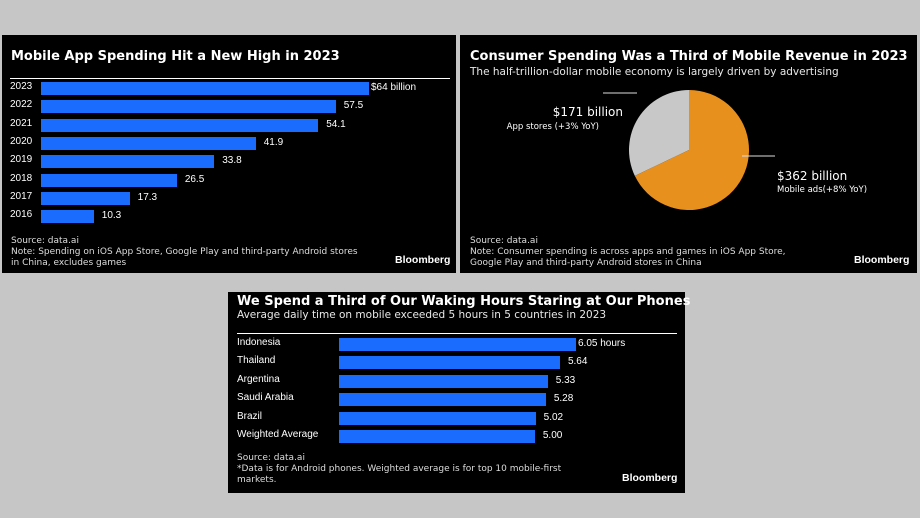 The width and height of the screenshot is (920, 518). Describe the element at coordinates (194, 179) in the screenshot. I see `data-label: 26.5` at that location.